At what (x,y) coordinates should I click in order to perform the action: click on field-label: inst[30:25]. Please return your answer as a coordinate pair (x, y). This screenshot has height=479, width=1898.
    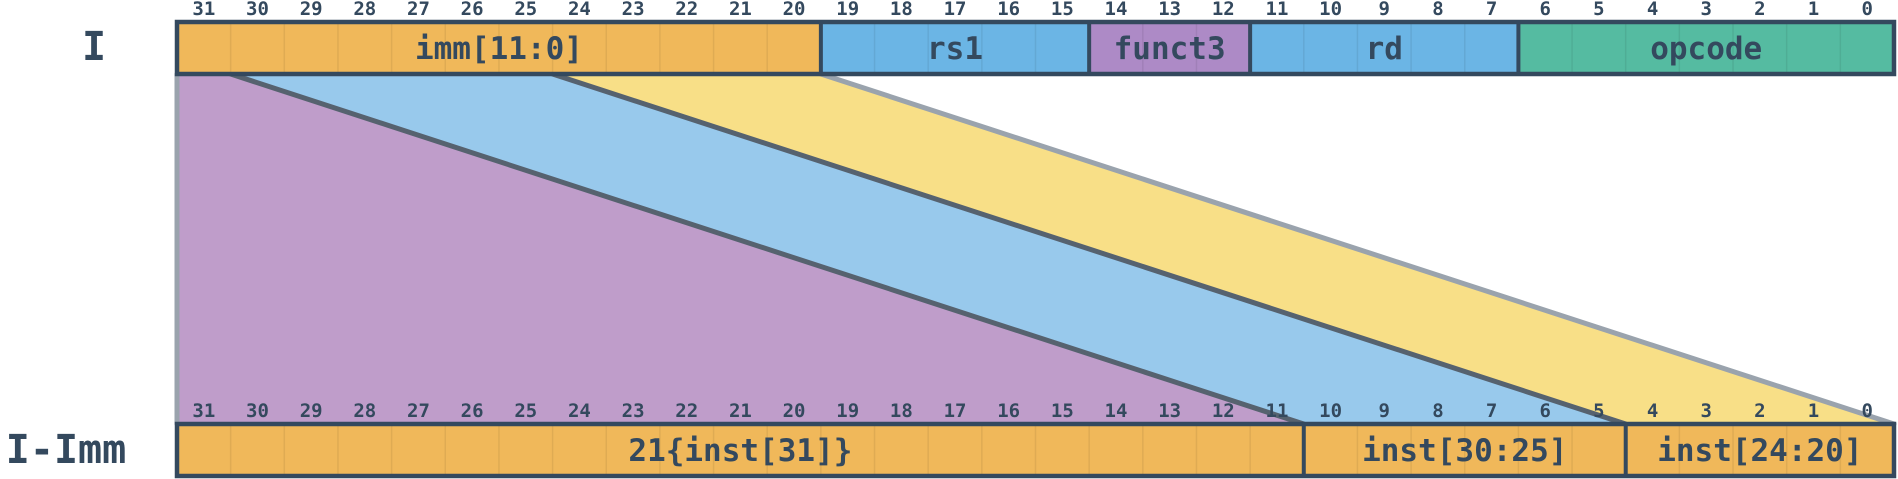
    Looking at the image, I should click on (1464, 451).